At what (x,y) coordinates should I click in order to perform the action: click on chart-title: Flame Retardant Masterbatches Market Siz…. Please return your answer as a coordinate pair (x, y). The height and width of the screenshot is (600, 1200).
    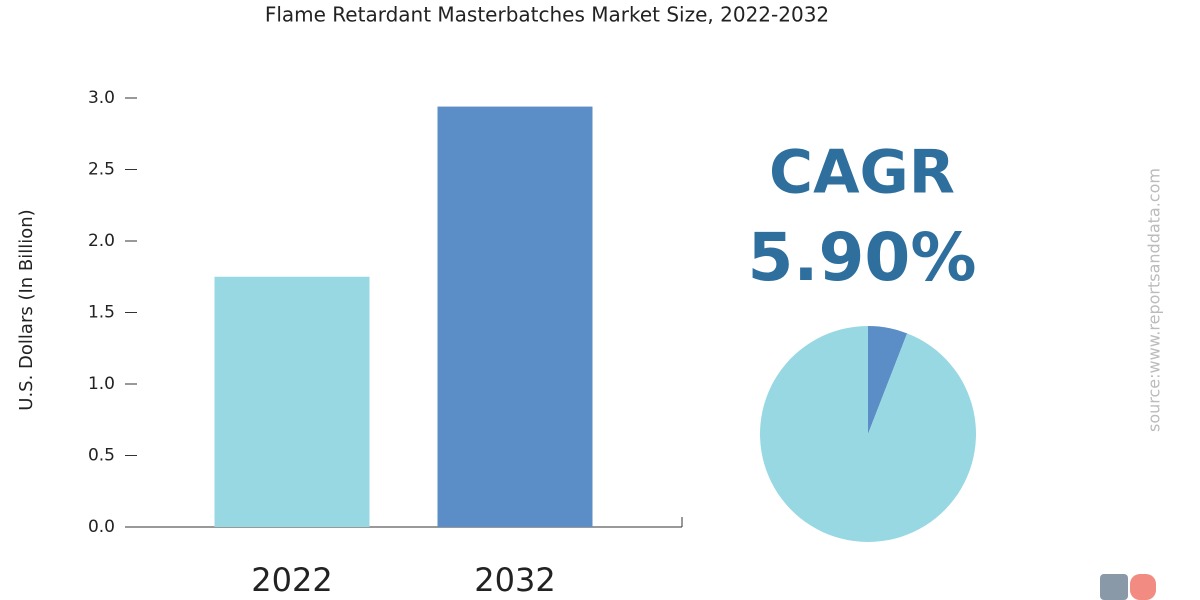
    Looking at the image, I should click on (547, 15).